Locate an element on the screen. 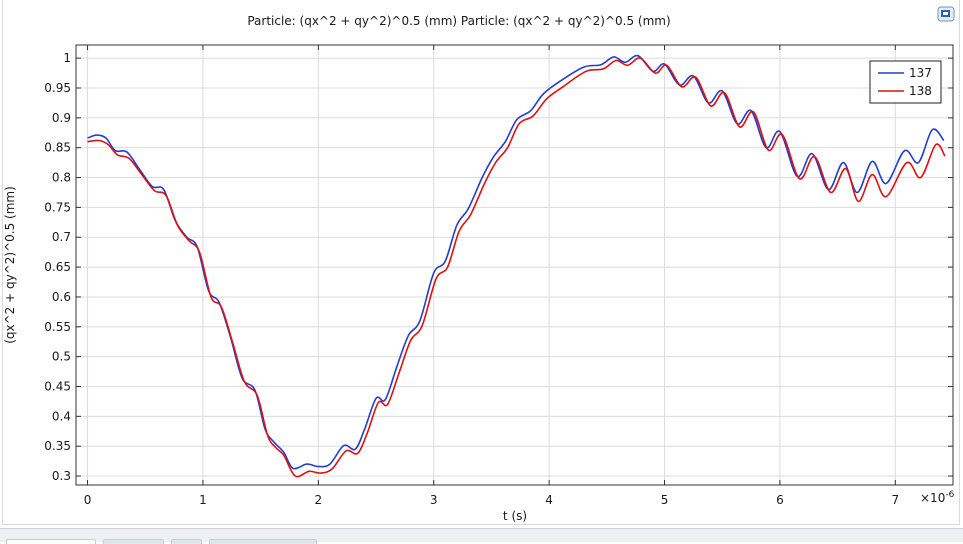  window-icon is located at coordinates (946, 14).